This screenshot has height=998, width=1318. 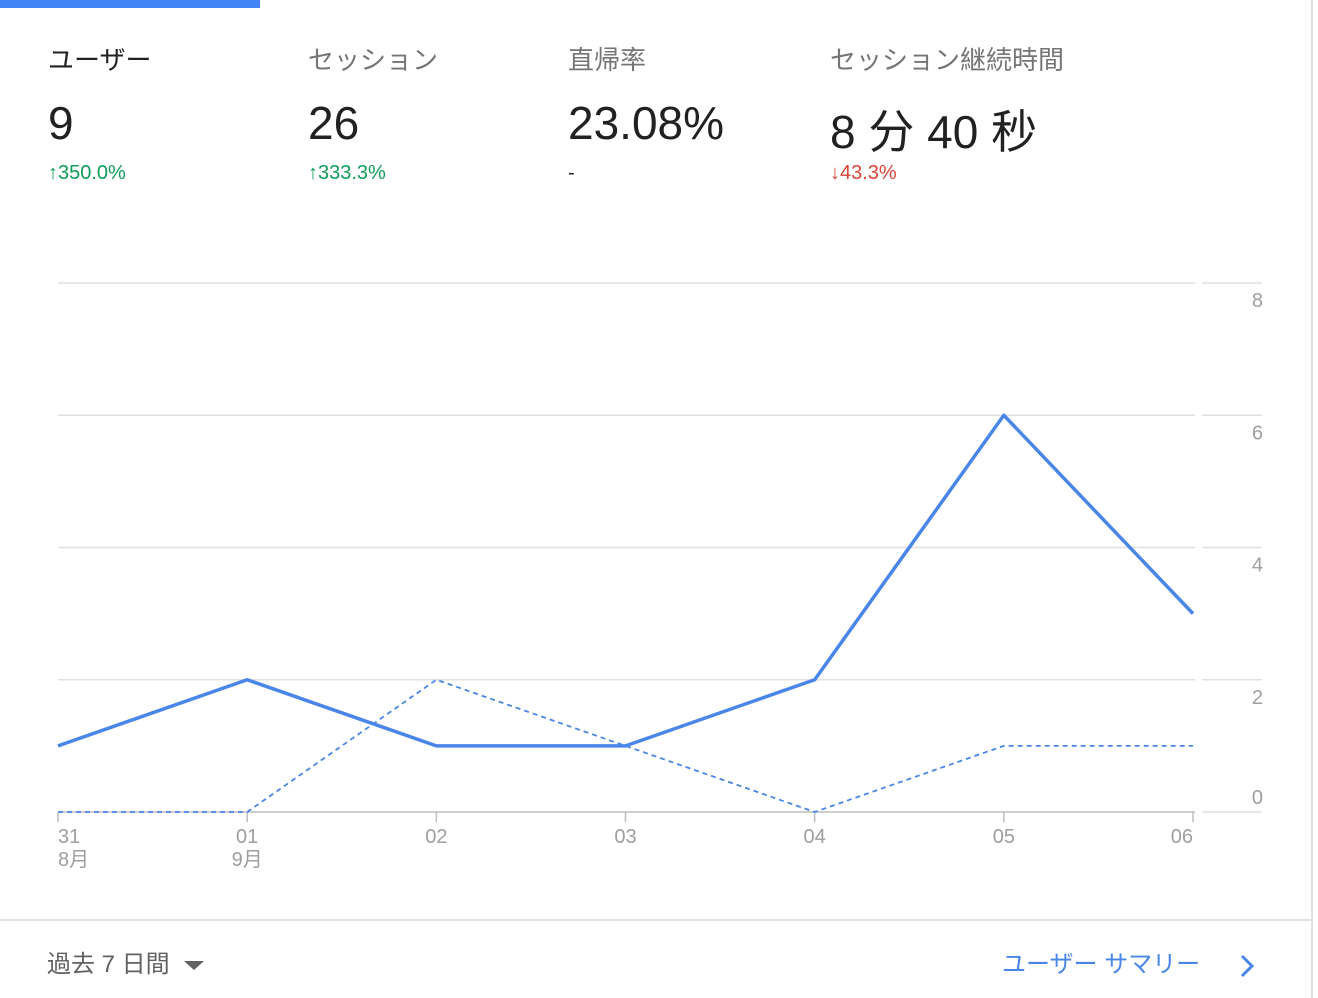 I want to click on x-tick-label: 03, so click(x=625, y=837).